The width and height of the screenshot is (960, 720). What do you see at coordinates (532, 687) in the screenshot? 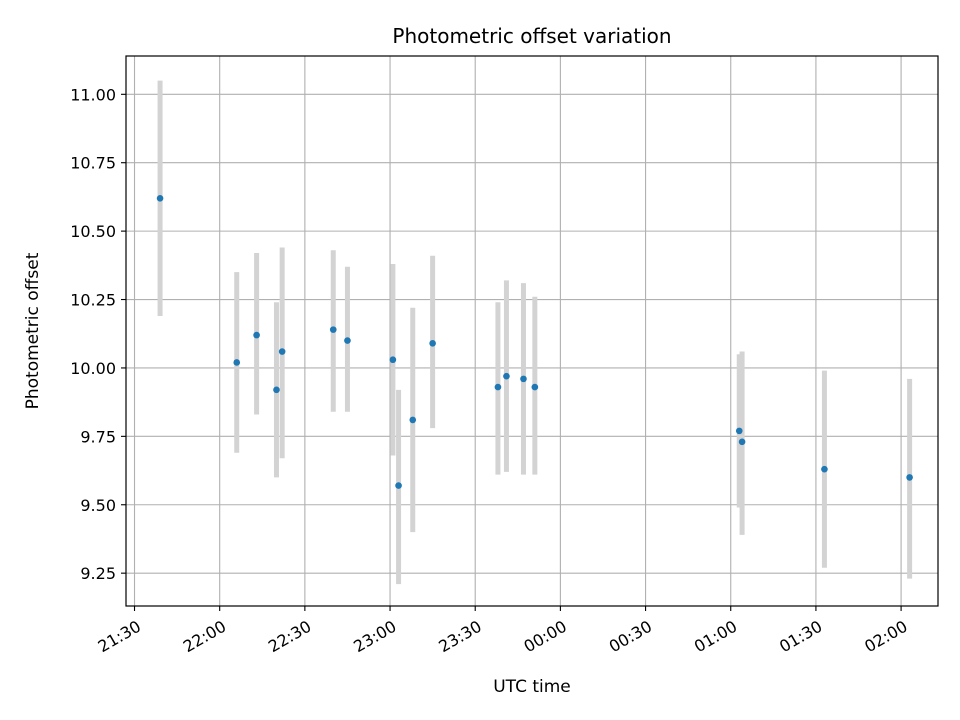
I see `x-axis-label: UTC time` at bounding box center [532, 687].